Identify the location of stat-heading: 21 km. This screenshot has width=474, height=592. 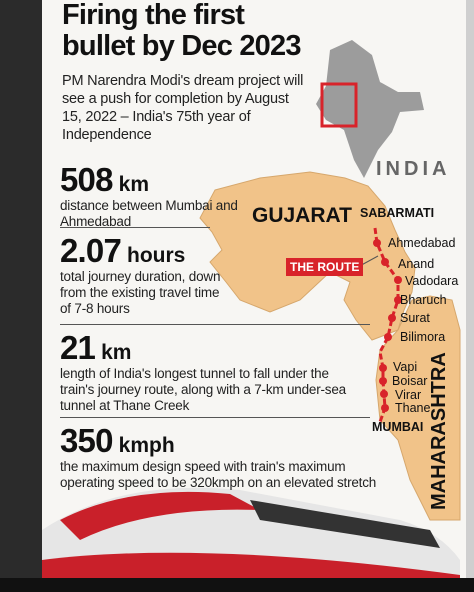
(210, 348).